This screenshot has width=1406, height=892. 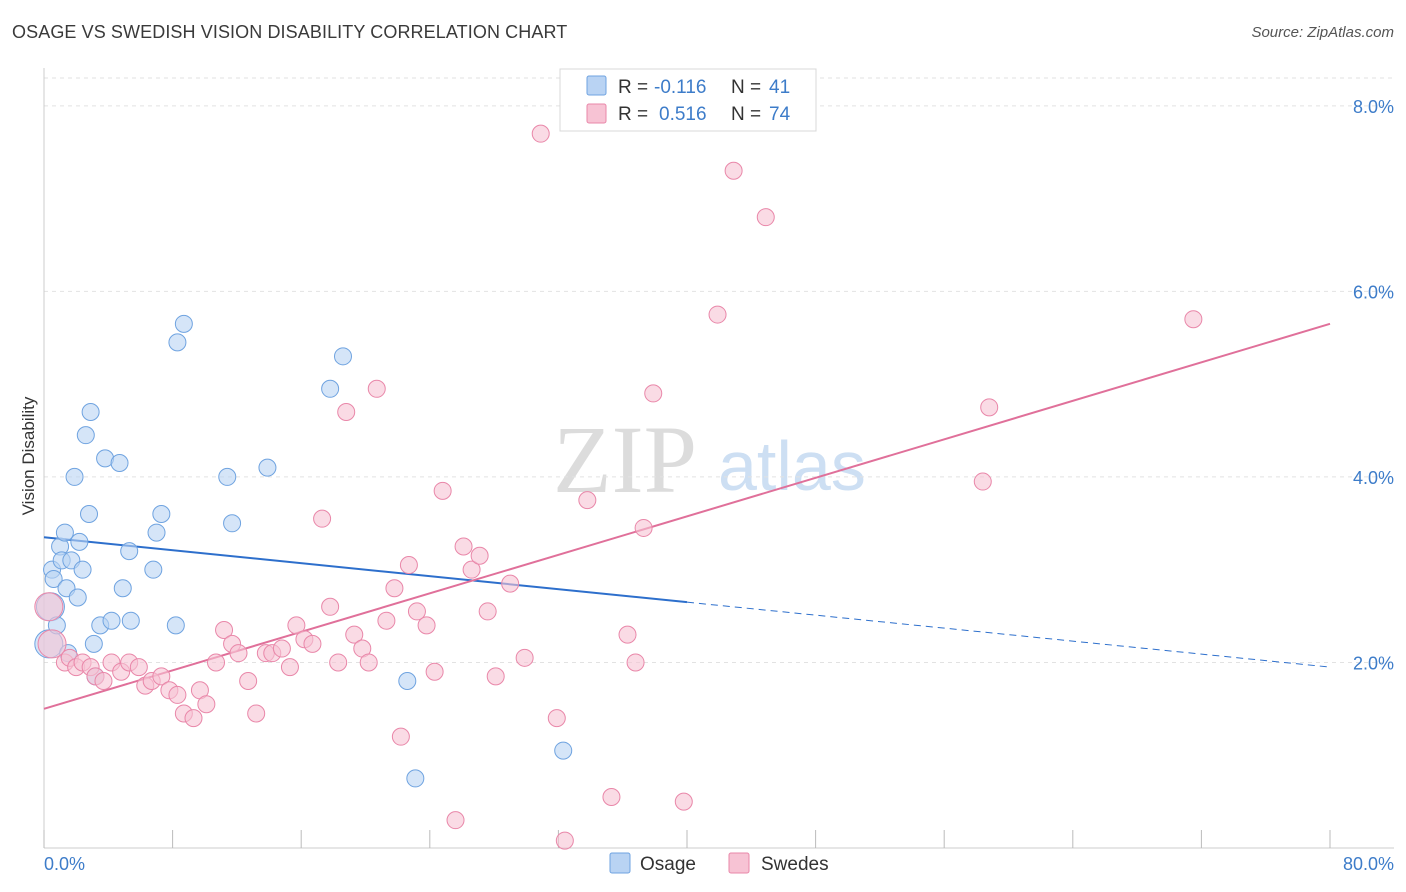 I want to click on series-legend: Osage Swedes, so click(x=719, y=863).